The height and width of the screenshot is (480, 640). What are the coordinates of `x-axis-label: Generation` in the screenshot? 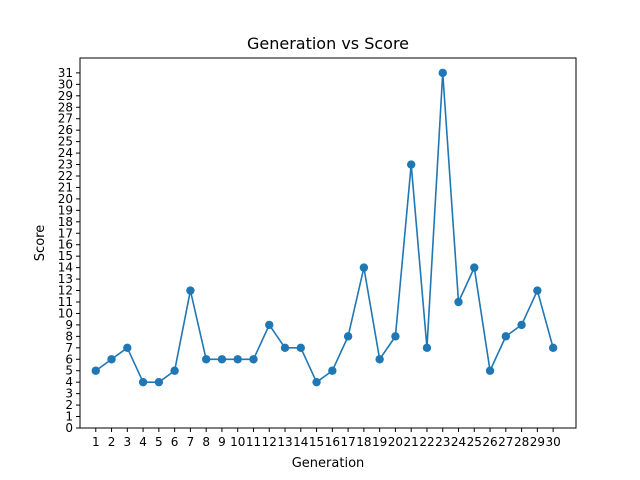 It's located at (328, 463).